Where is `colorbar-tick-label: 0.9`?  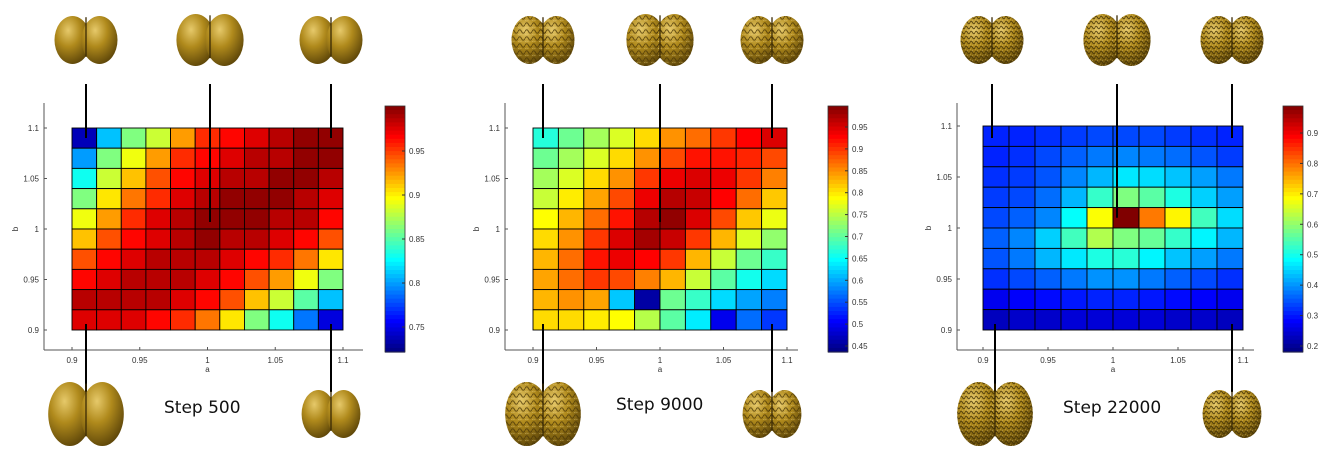
colorbar-tick-label: 0.9 is located at coordinates (1313, 133).